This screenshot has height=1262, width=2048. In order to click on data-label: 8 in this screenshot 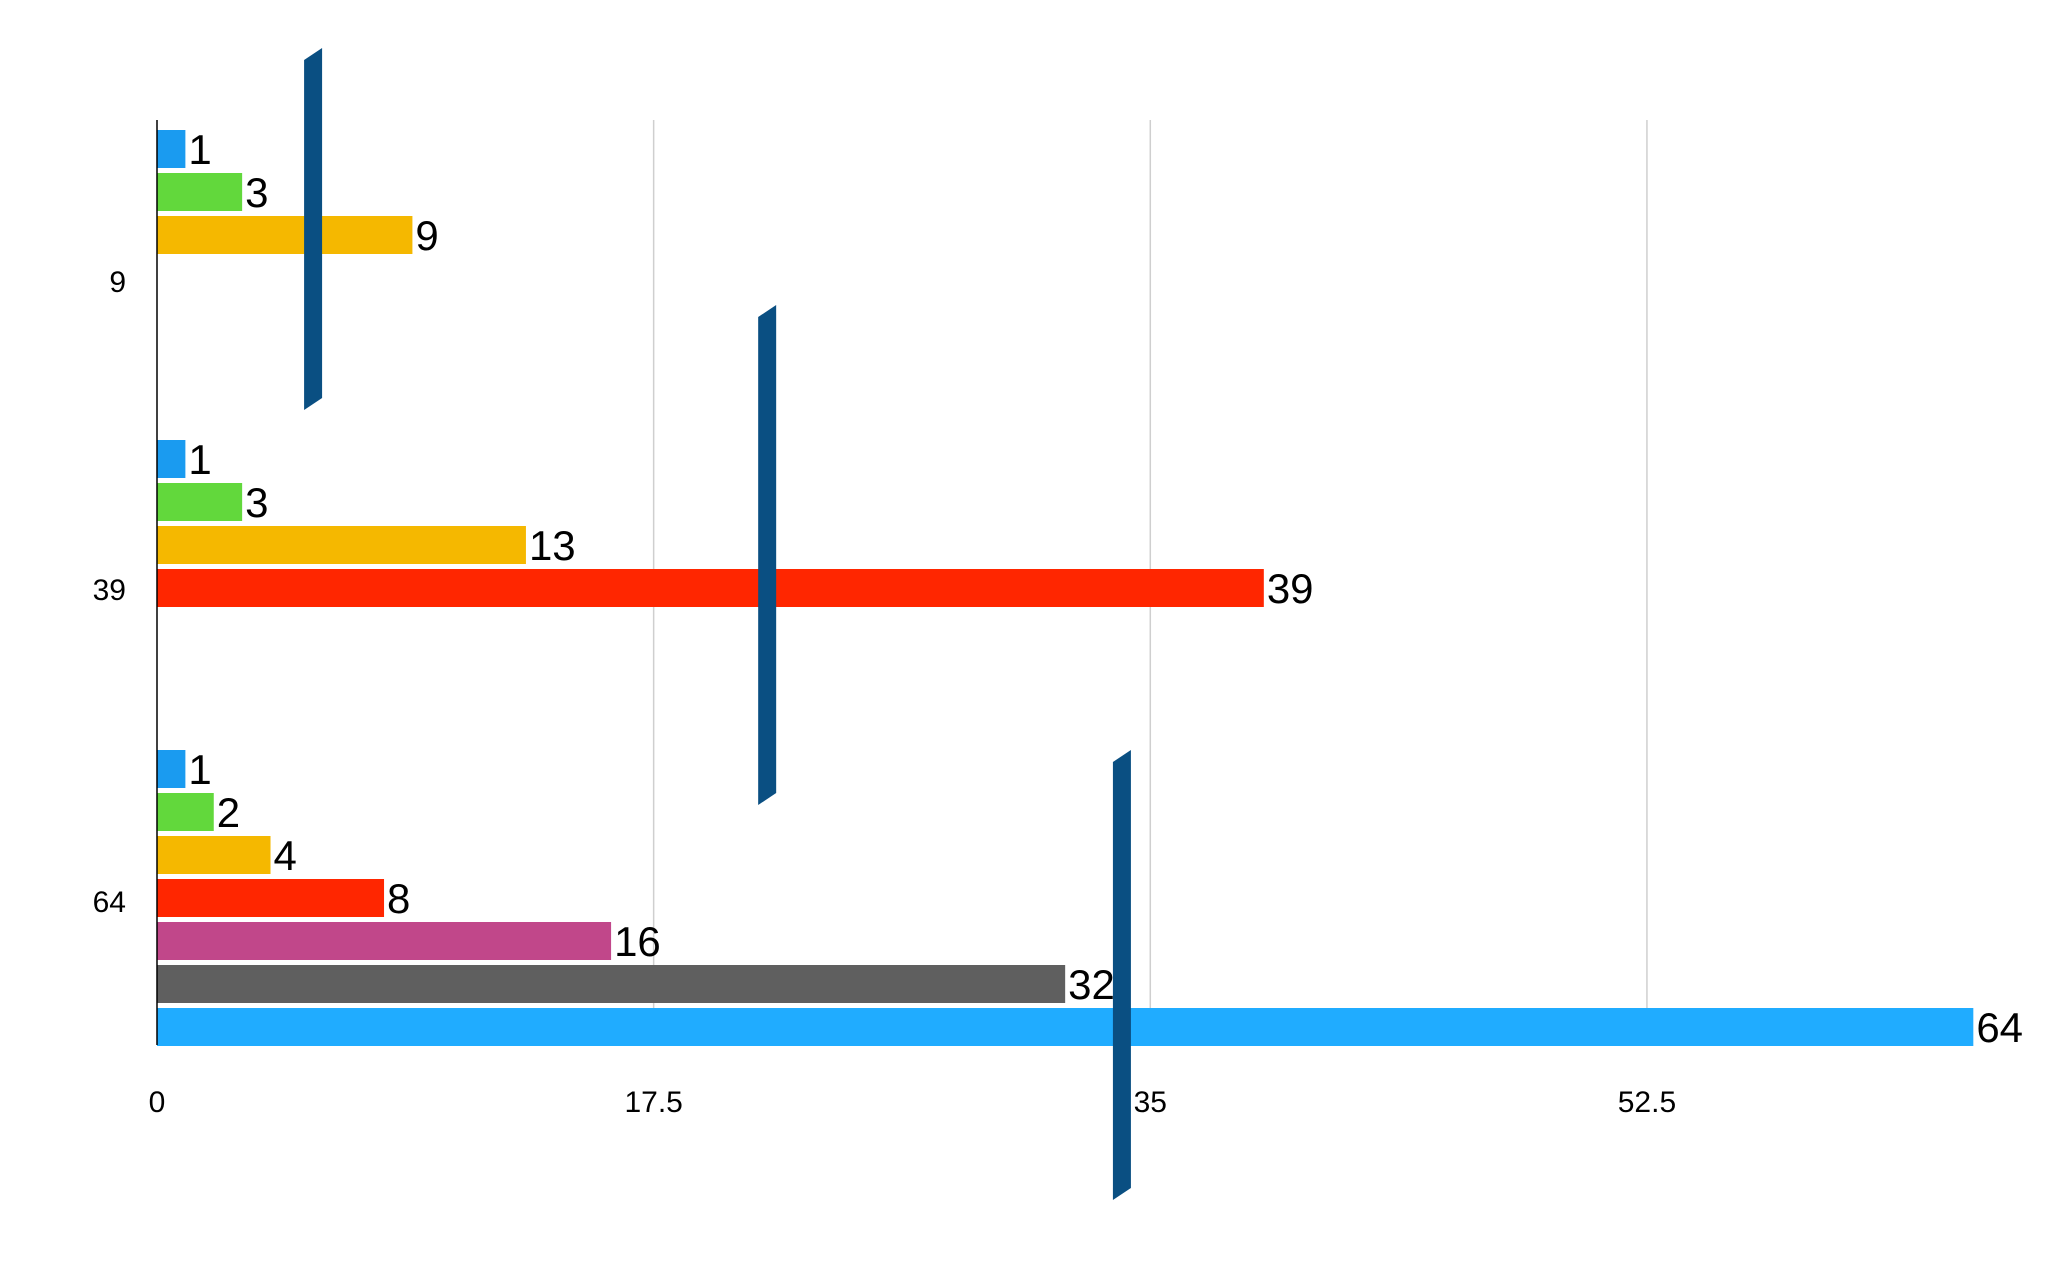, I will do `click(398, 898)`.